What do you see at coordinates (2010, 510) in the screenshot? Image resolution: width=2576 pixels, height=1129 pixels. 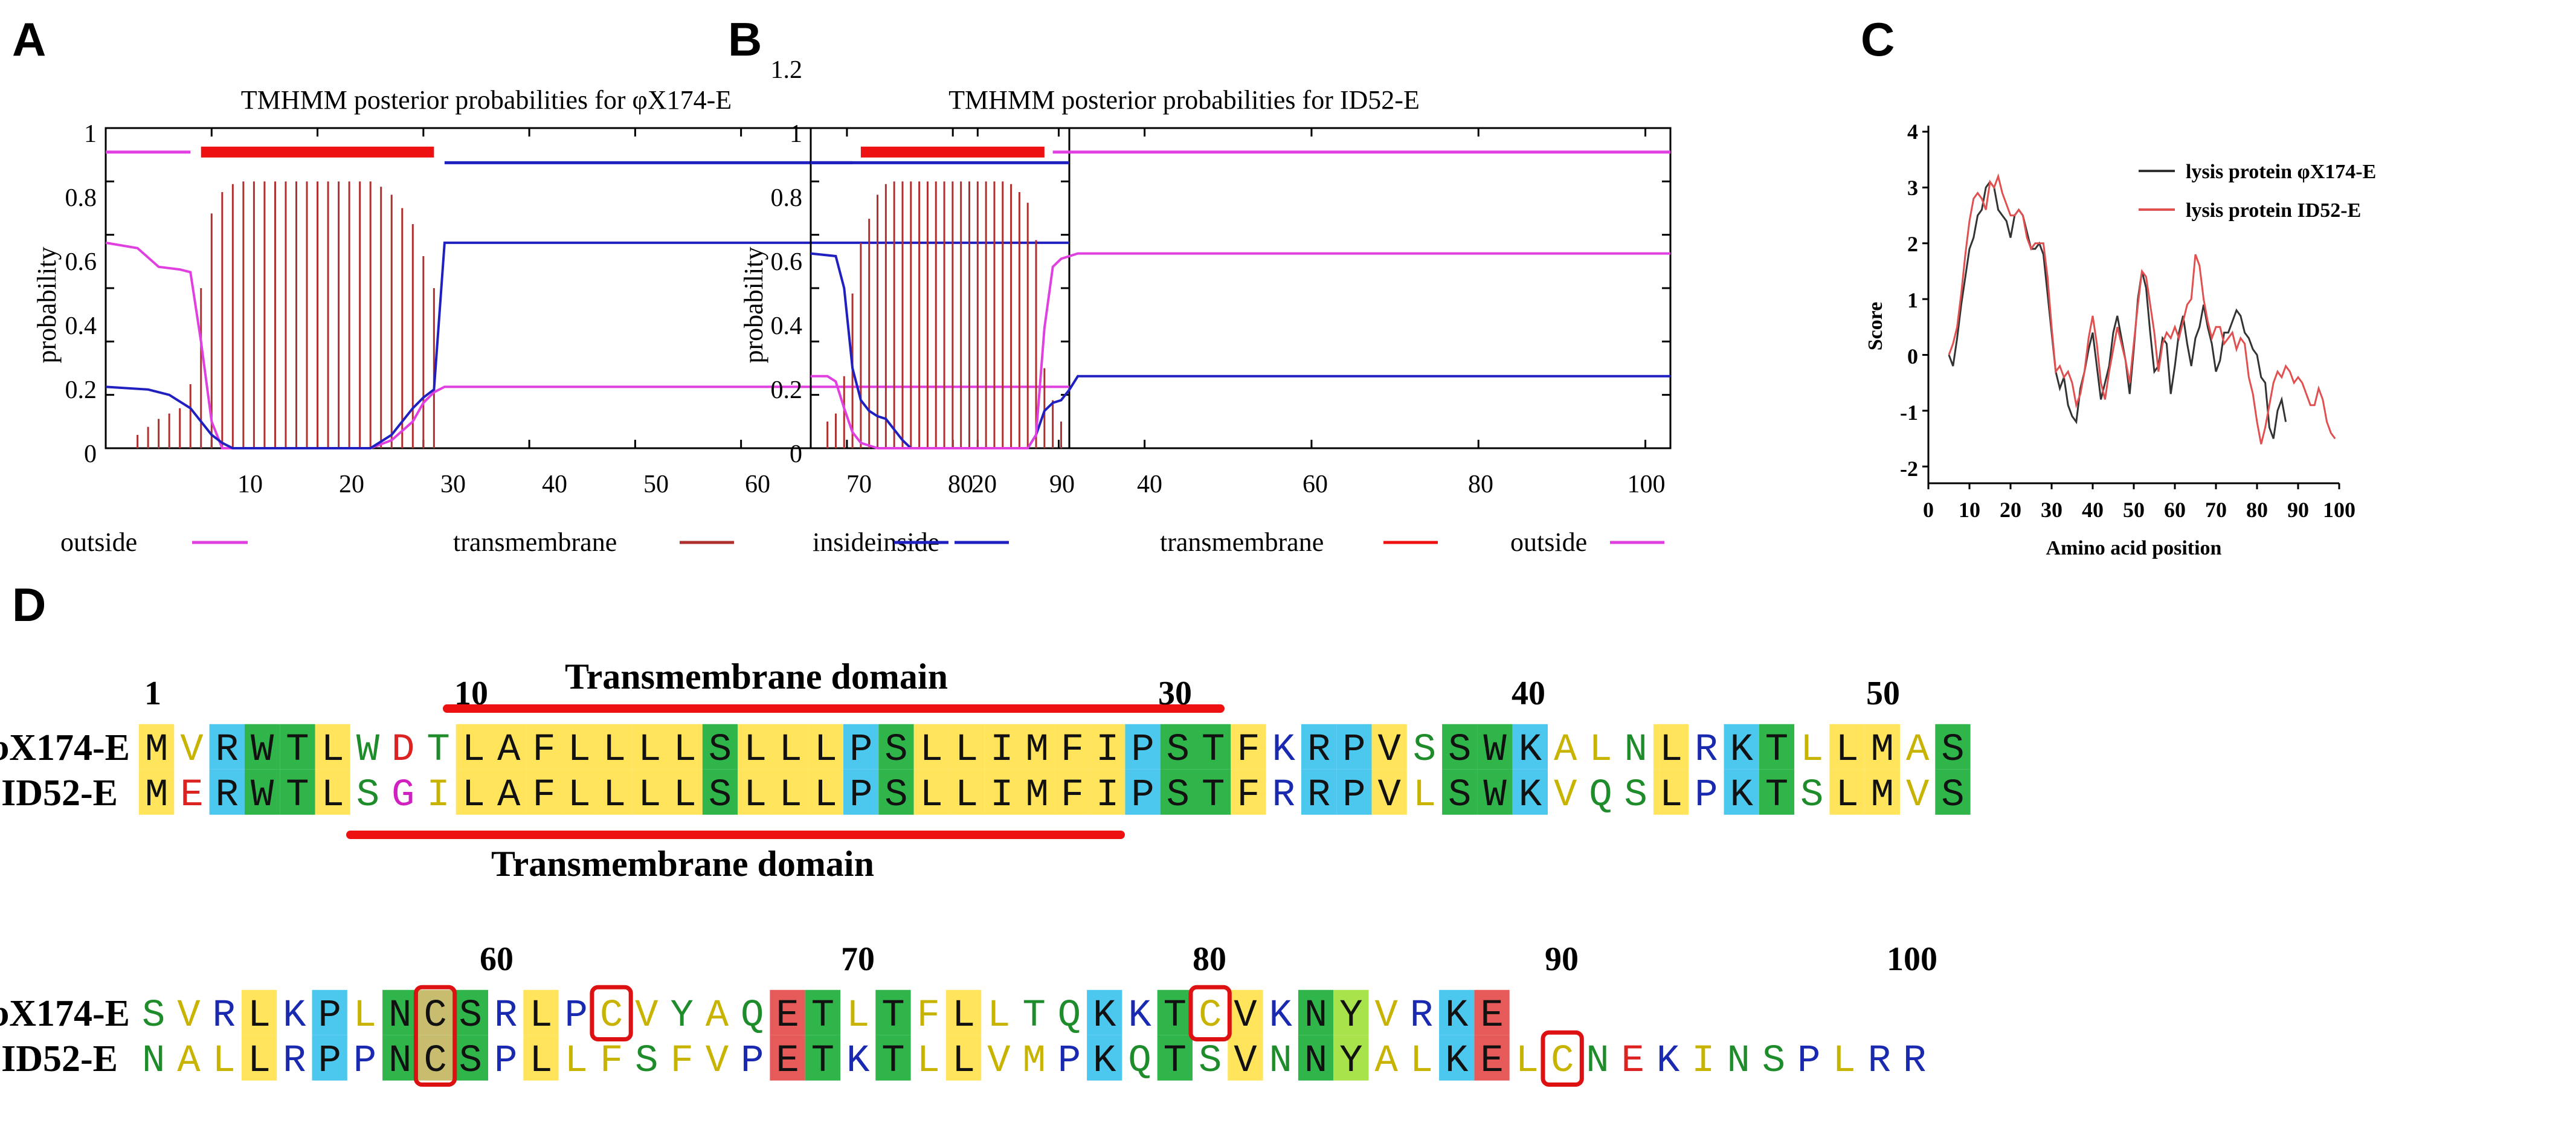 I see `panel-c-xtick: 20` at bounding box center [2010, 510].